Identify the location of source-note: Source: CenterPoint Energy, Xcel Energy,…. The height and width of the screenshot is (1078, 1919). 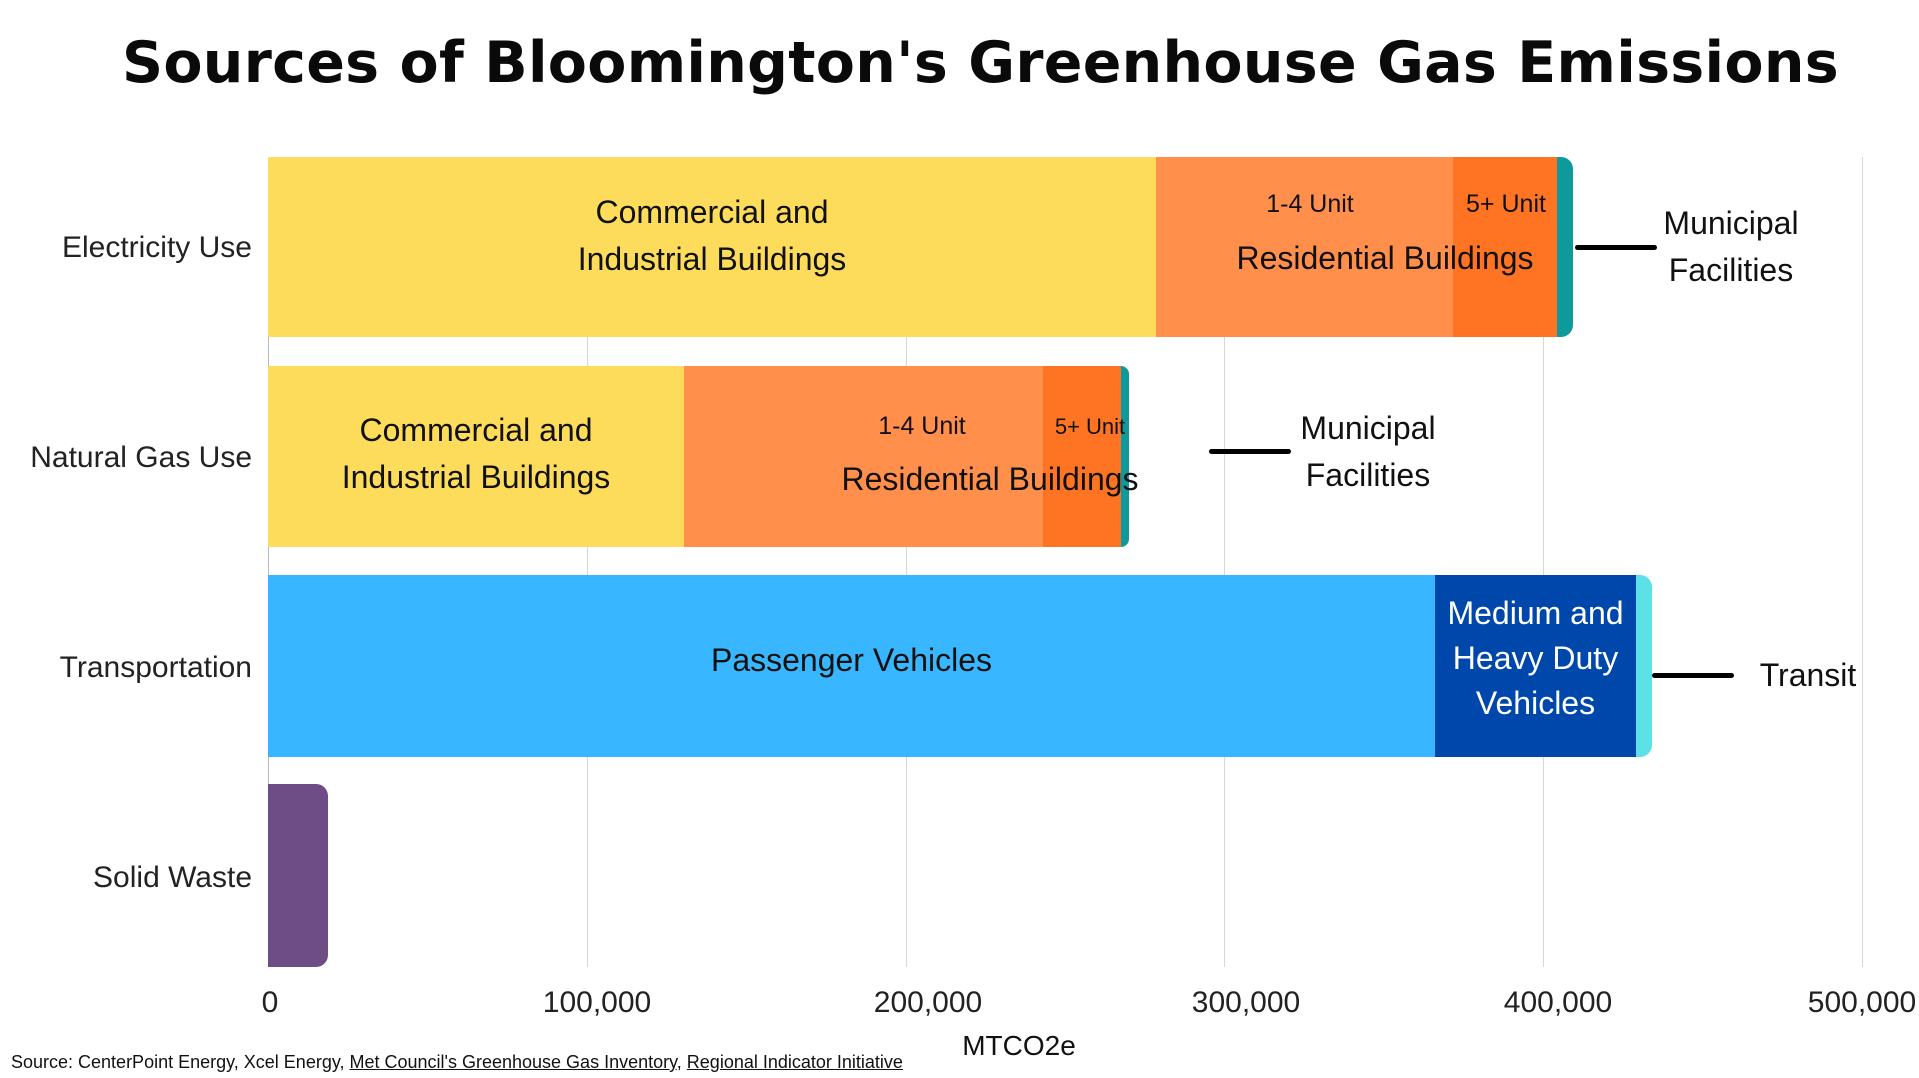
(457, 1062).